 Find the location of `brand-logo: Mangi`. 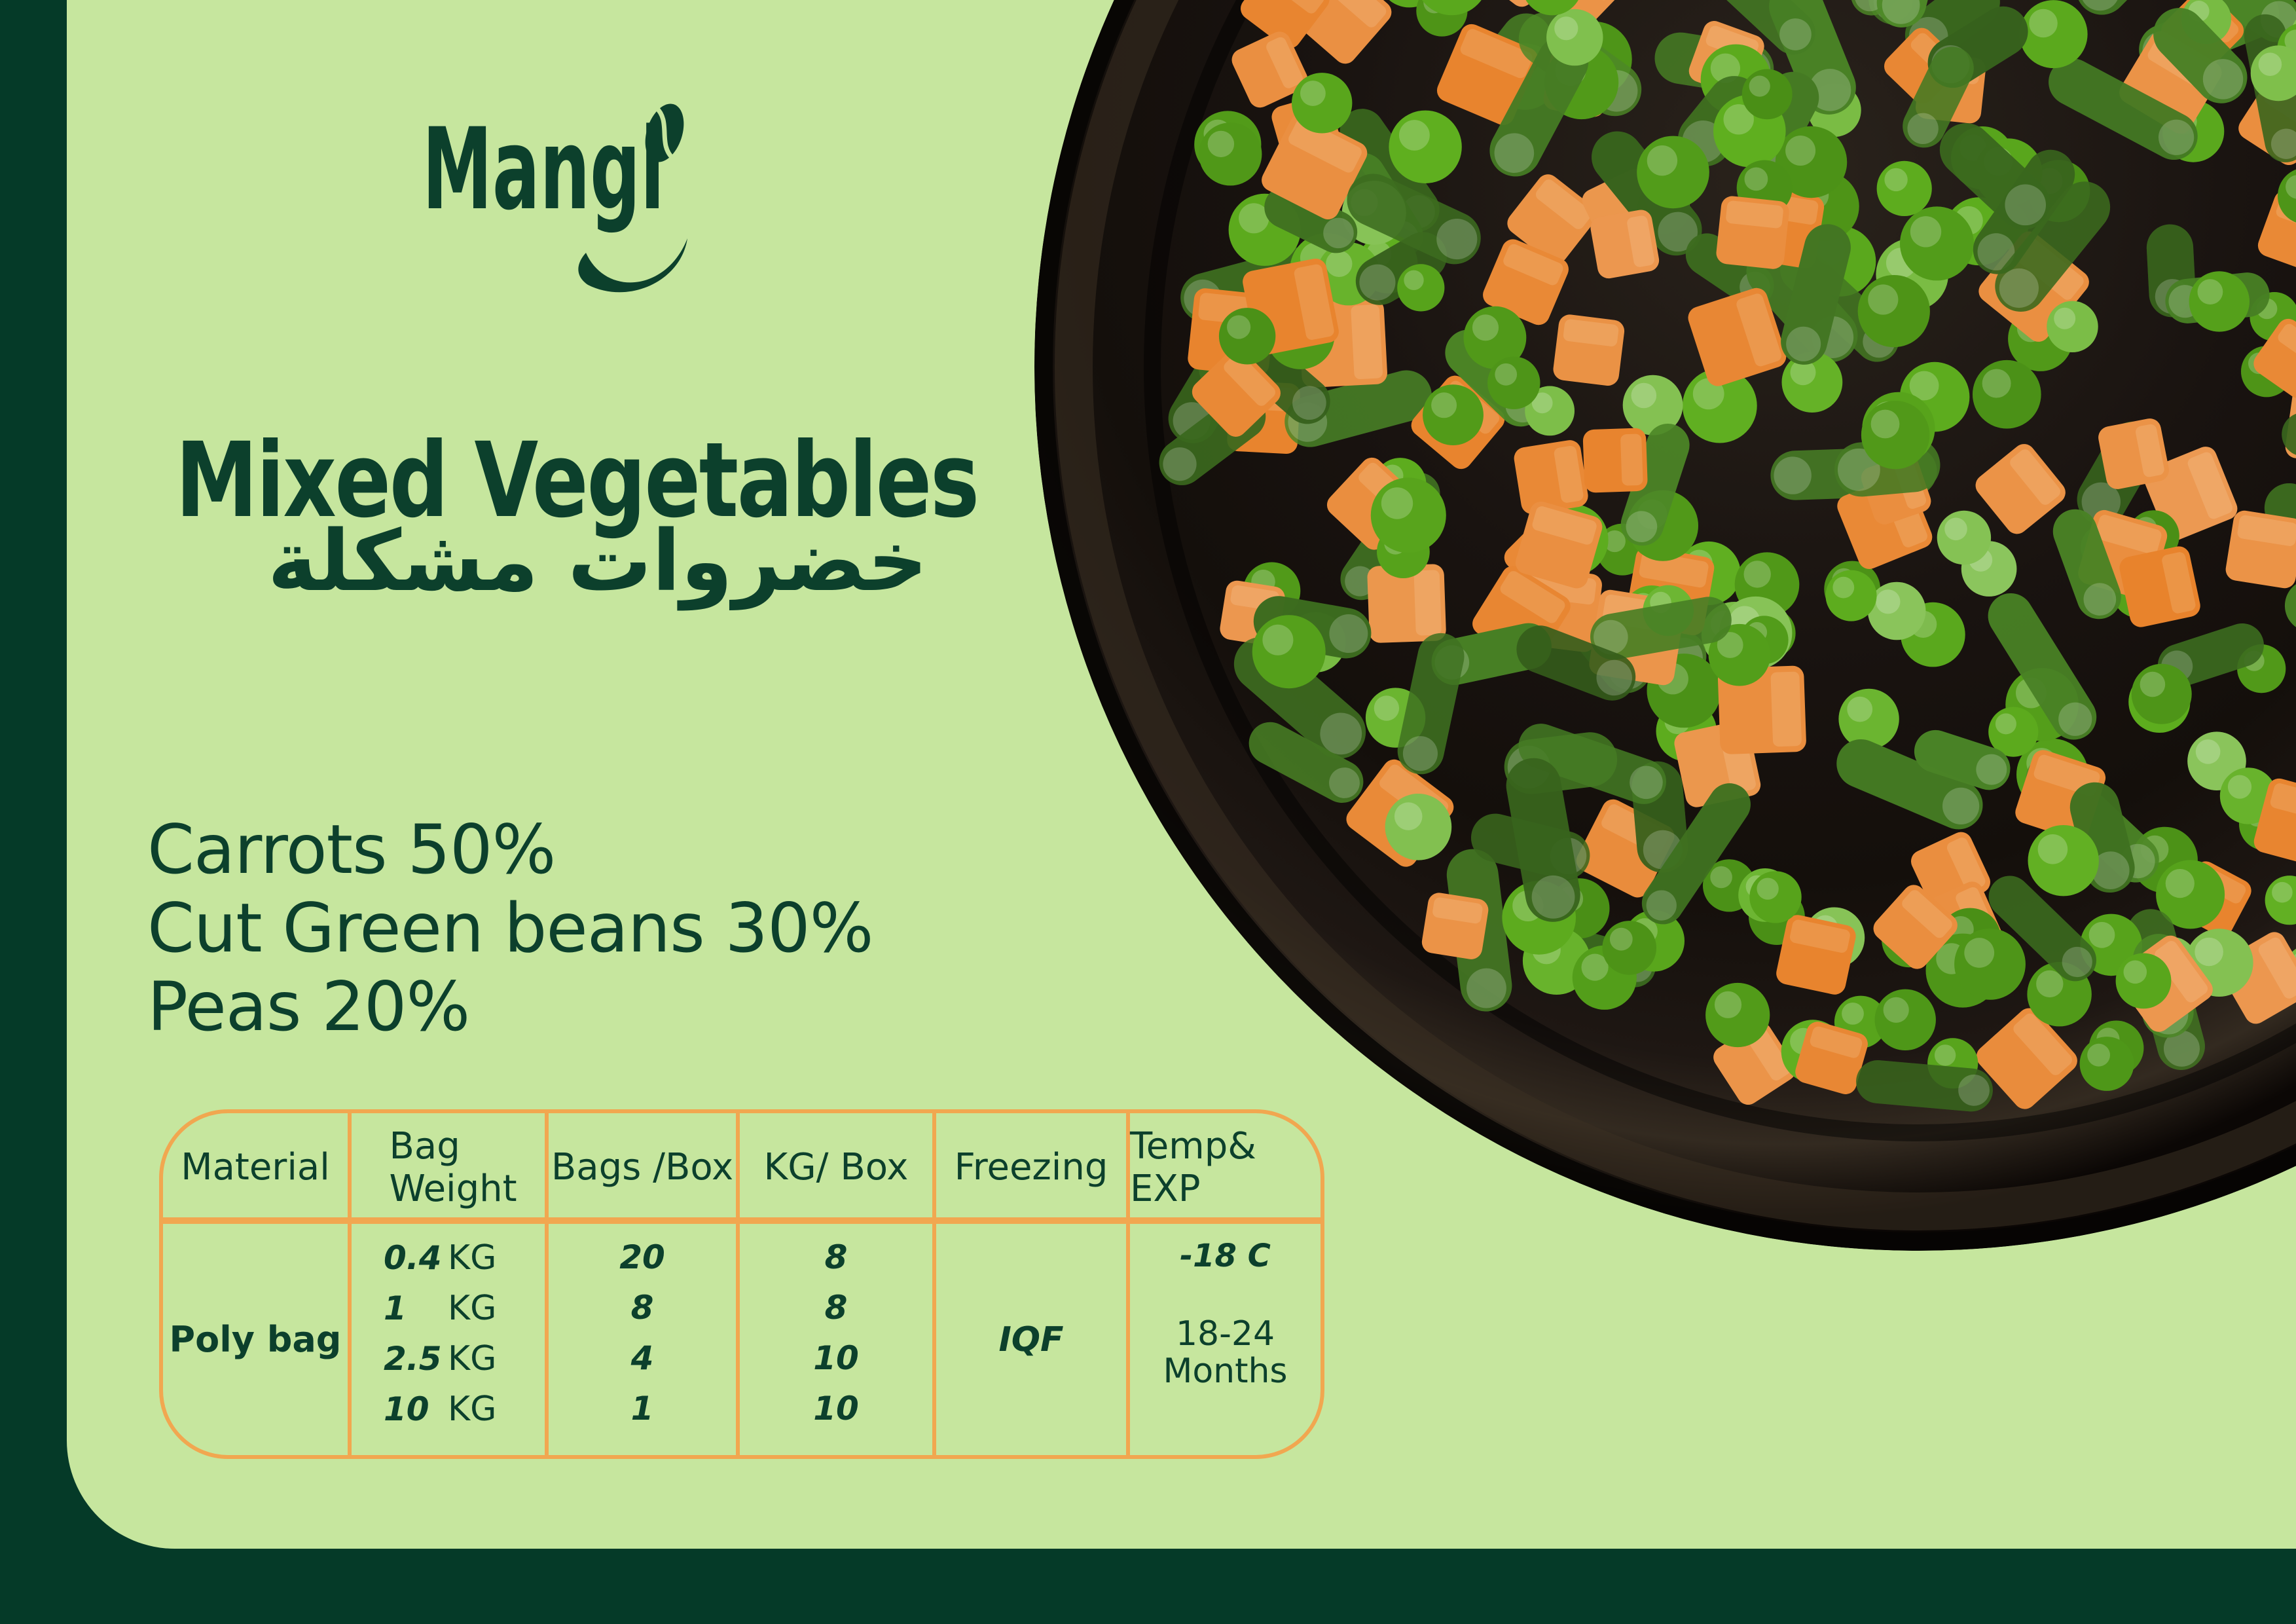

brand-logo: Mangi is located at coordinates (556, 195).